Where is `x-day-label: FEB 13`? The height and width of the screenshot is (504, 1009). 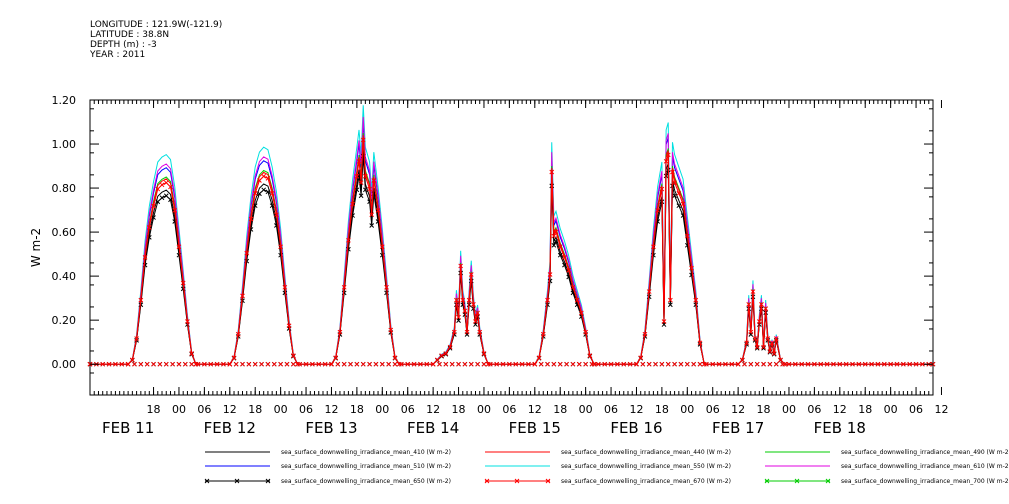 x-day-label: FEB 13 is located at coordinates (331, 428).